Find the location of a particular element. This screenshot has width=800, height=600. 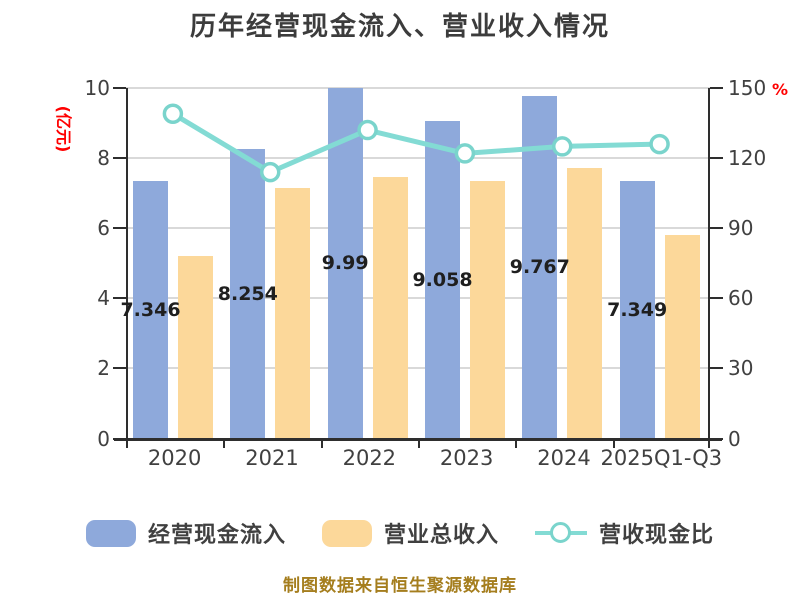

legend-item-经营现金流入: 经营现金流入 is located at coordinates (185, 533).